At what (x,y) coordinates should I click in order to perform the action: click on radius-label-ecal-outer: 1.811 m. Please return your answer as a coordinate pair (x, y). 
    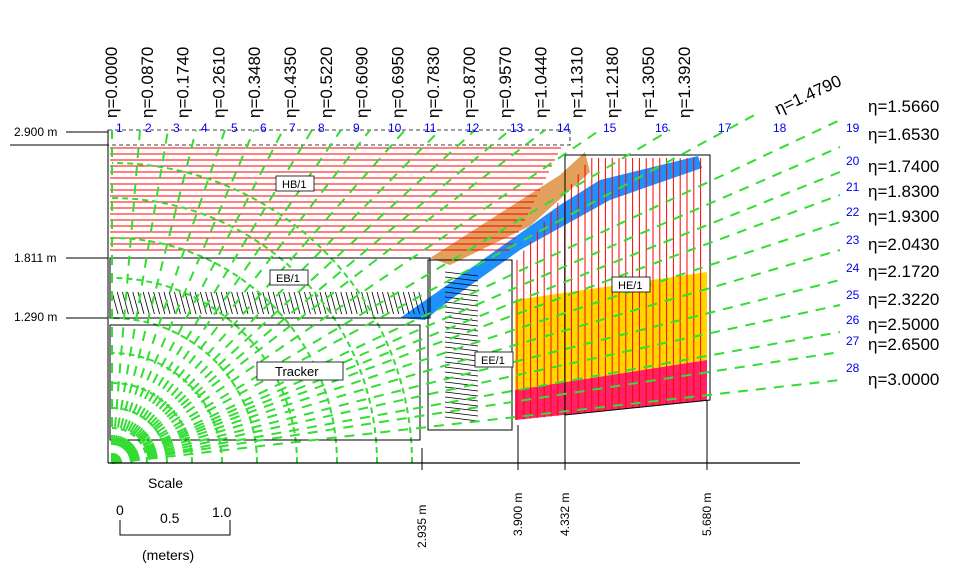
    Looking at the image, I should click on (35, 258).